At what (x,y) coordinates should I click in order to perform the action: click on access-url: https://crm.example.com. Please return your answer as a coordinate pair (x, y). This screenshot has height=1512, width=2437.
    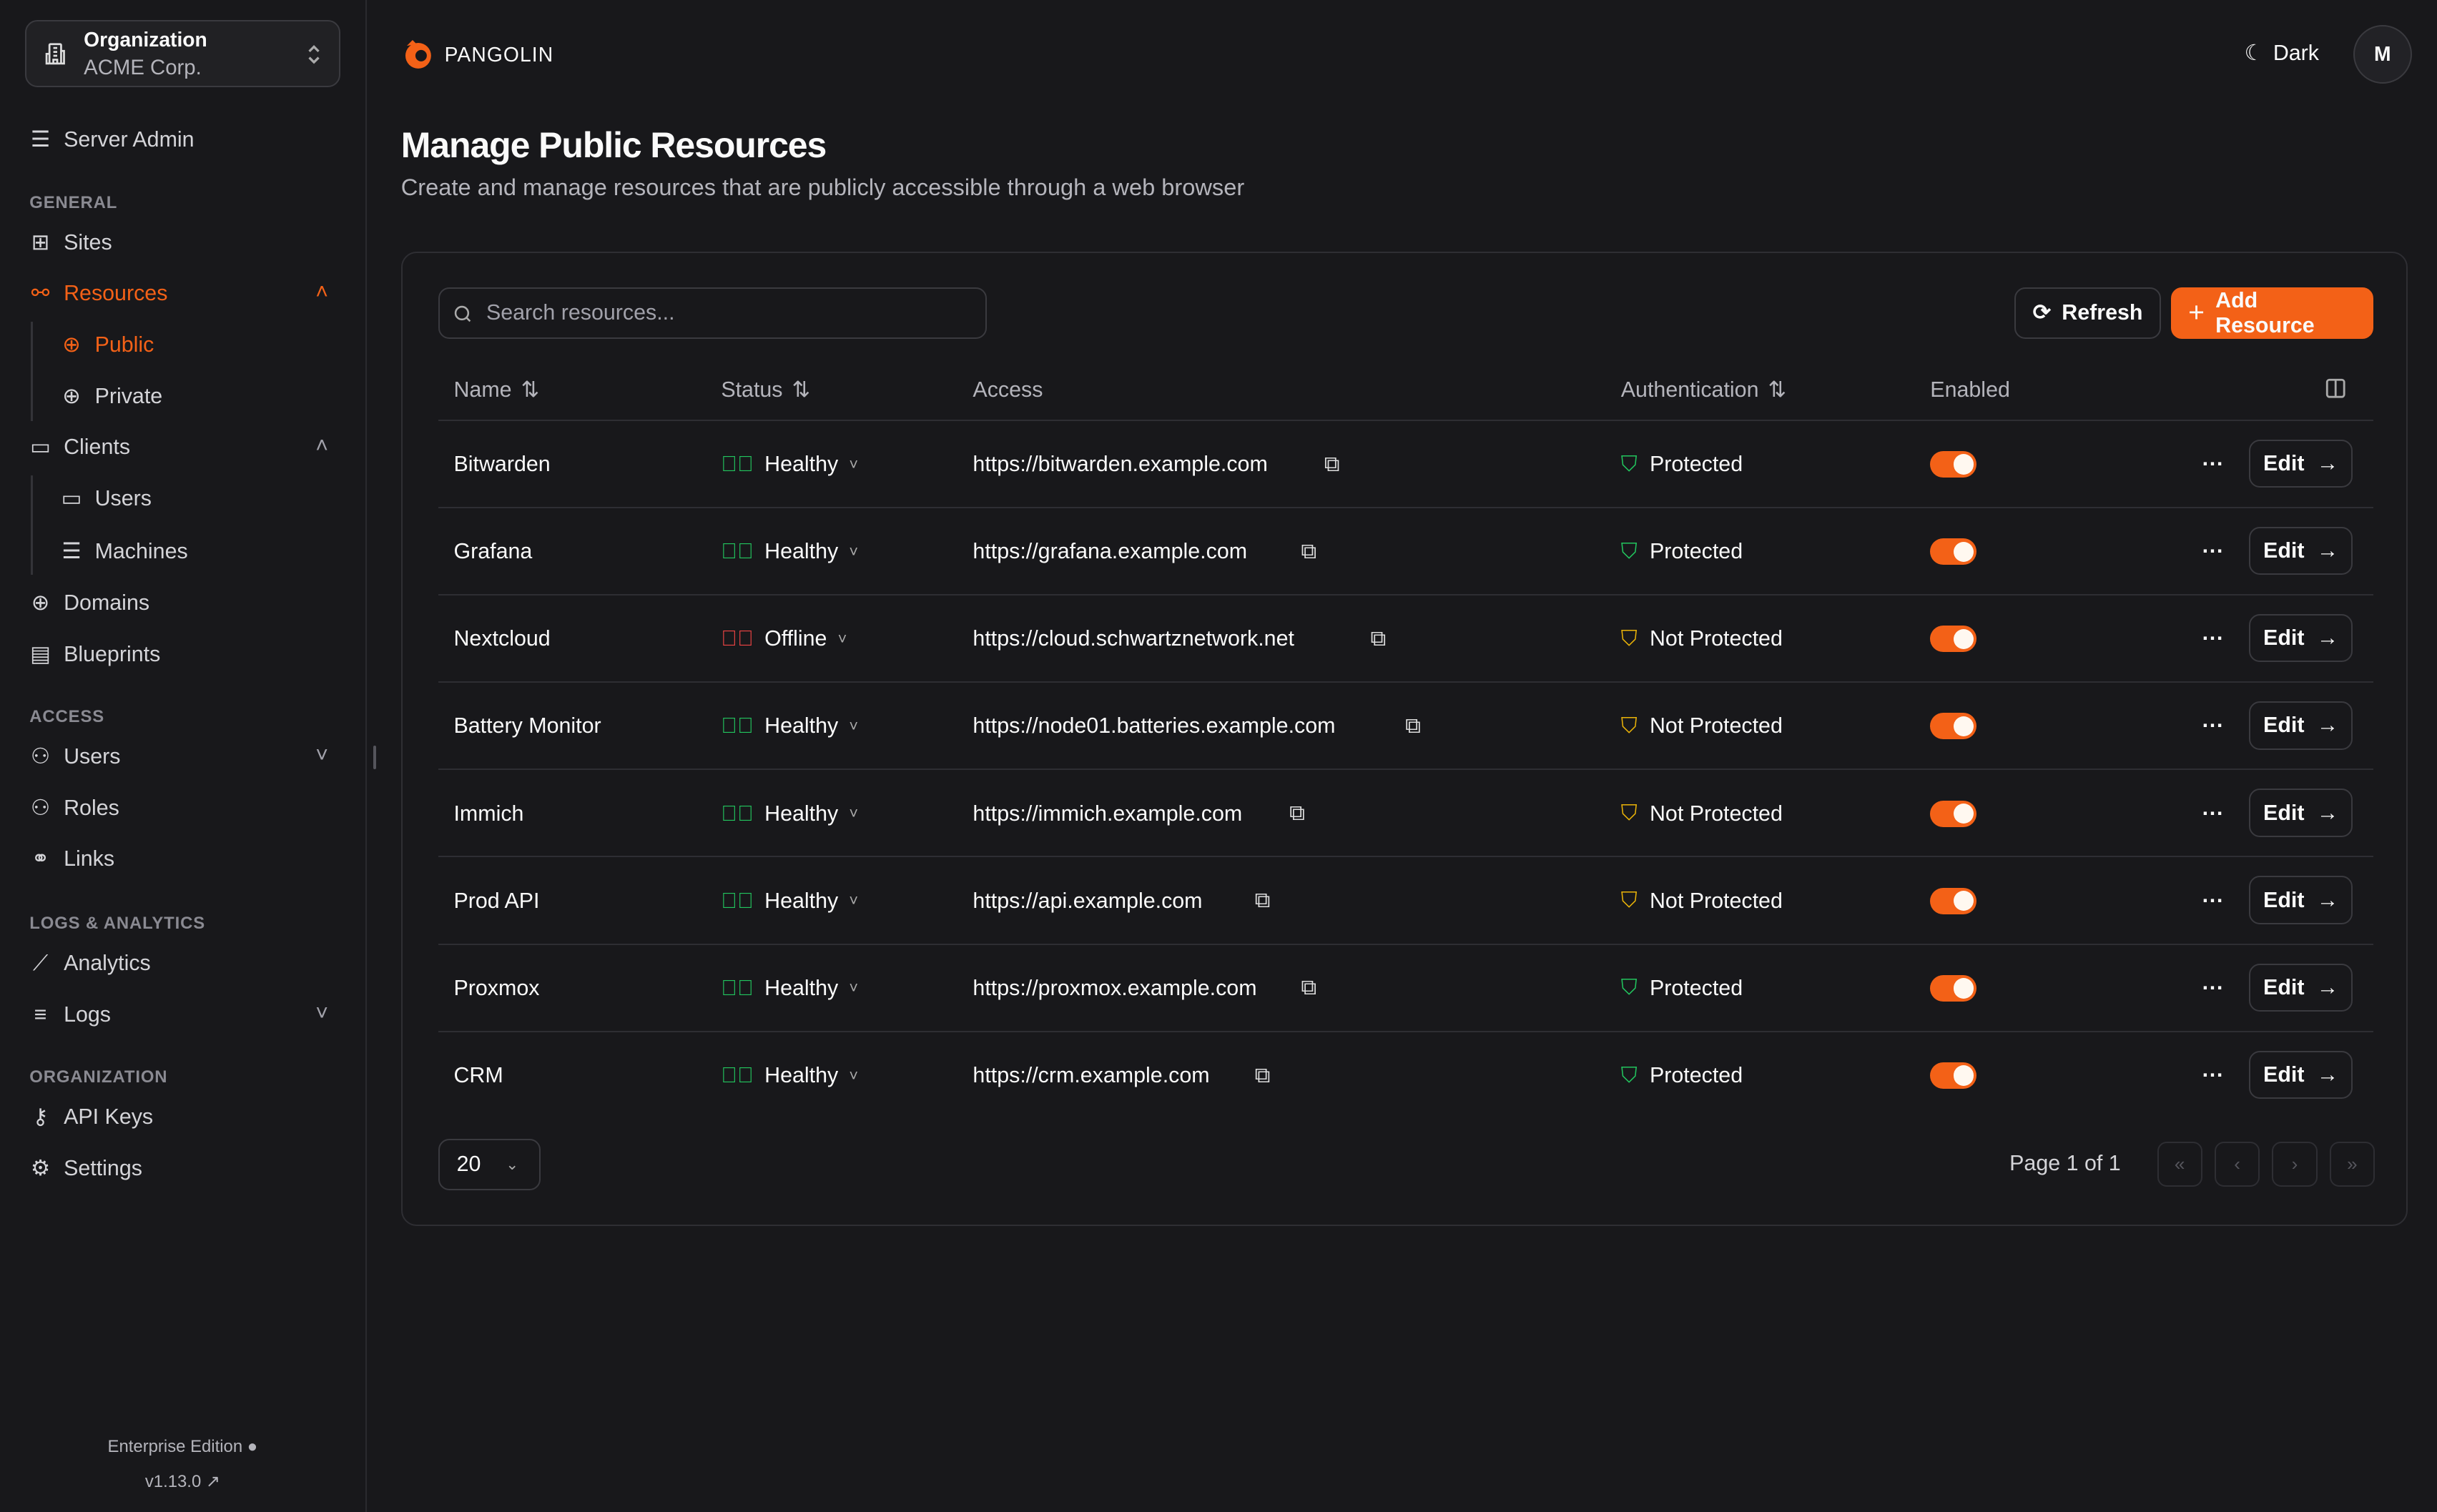
    Looking at the image, I should click on (1091, 1075).